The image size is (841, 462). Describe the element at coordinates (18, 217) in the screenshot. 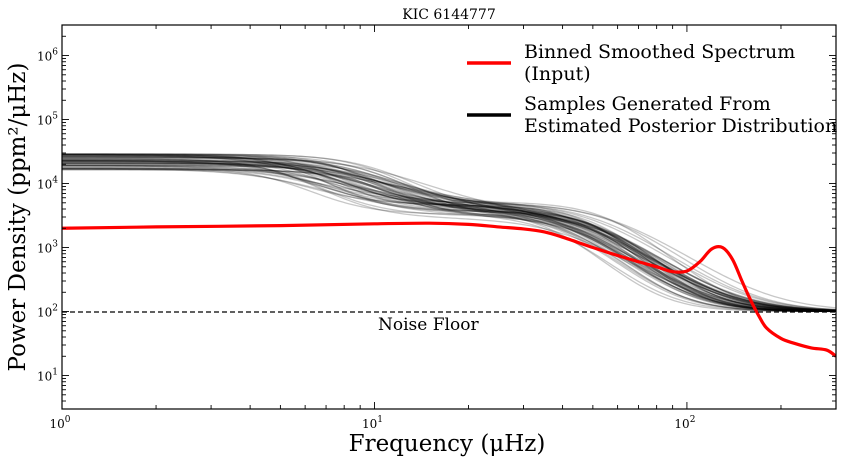

I see `y-axis-label: Power Density (ppm²/μHz)` at that location.